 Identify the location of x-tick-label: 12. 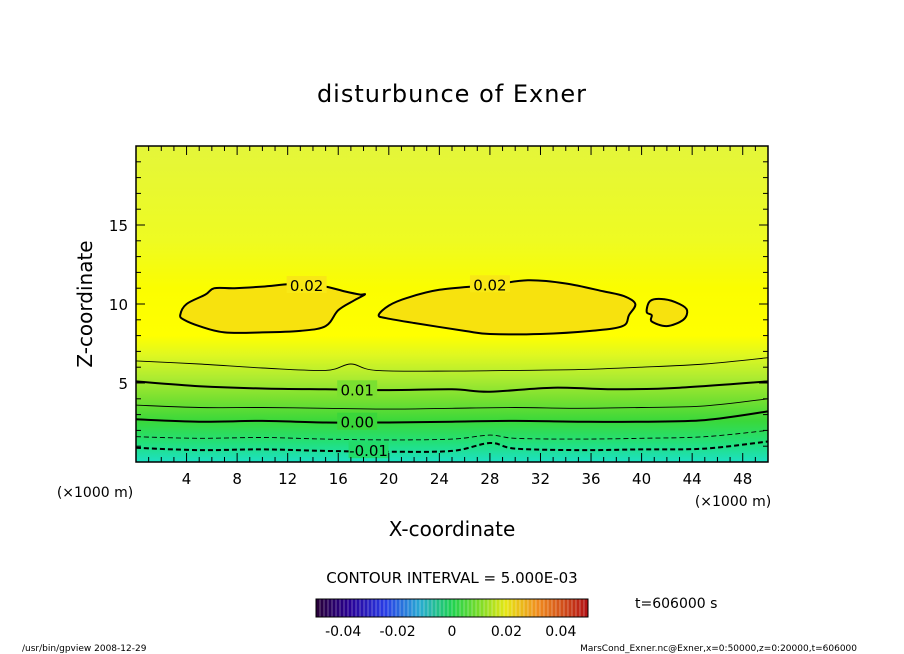
(287, 479).